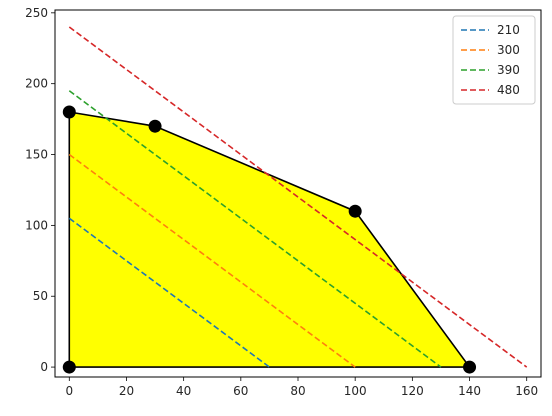 The width and height of the screenshot is (552, 416). I want to click on y-tick-label: 150, so click(36, 155).